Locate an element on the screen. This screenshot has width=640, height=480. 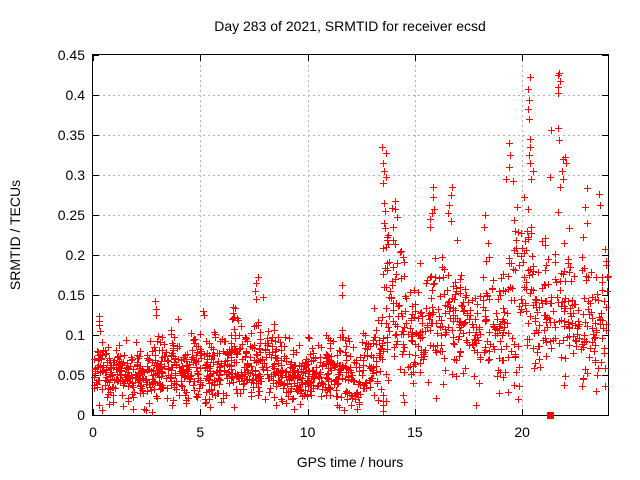
y-axis-label: SRMTID / TECUs is located at coordinates (15, 235).